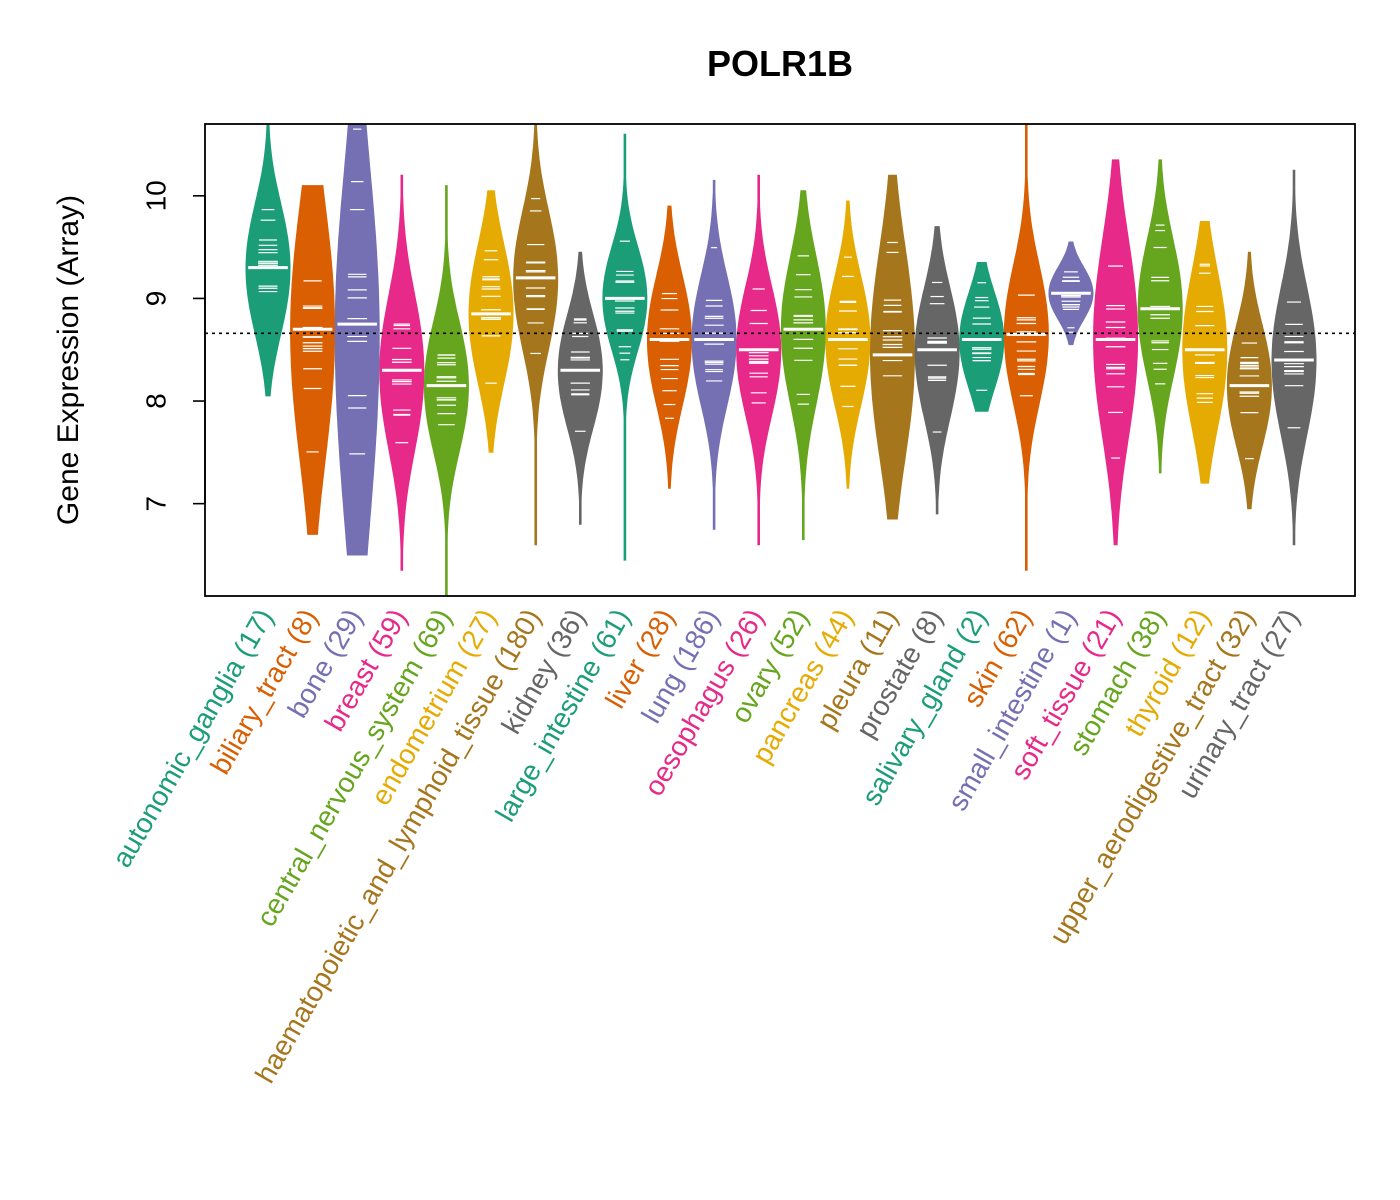  What do you see at coordinates (173, 346) in the screenshot?
I see `y-axis: 7 8 9 10` at bounding box center [173, 346].